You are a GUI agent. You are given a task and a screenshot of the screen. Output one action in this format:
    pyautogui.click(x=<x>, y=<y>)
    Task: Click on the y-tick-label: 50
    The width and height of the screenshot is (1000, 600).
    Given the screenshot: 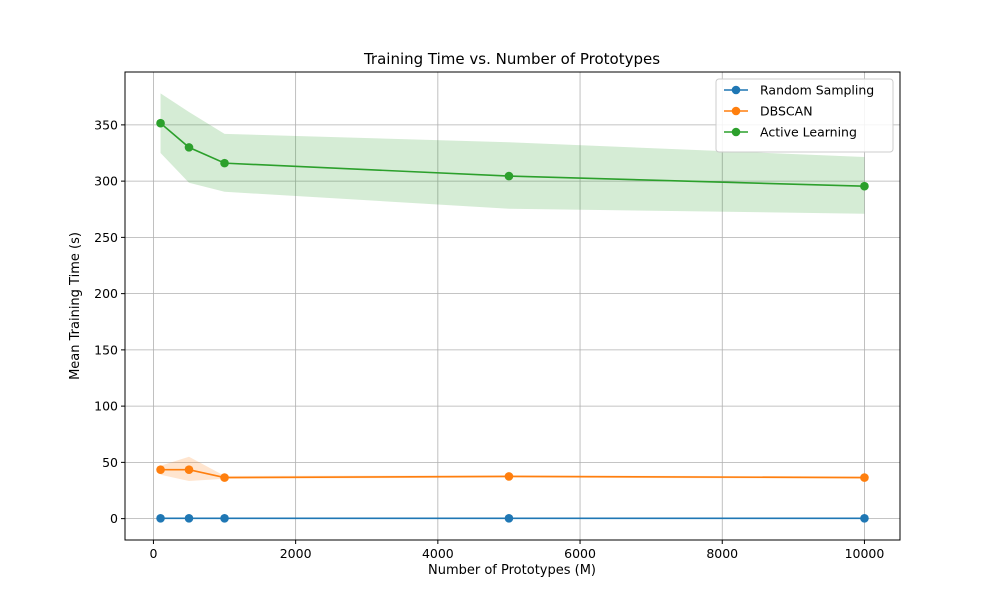 What is the action you would take?
    pyautogui.click(x=110, y=462)
    